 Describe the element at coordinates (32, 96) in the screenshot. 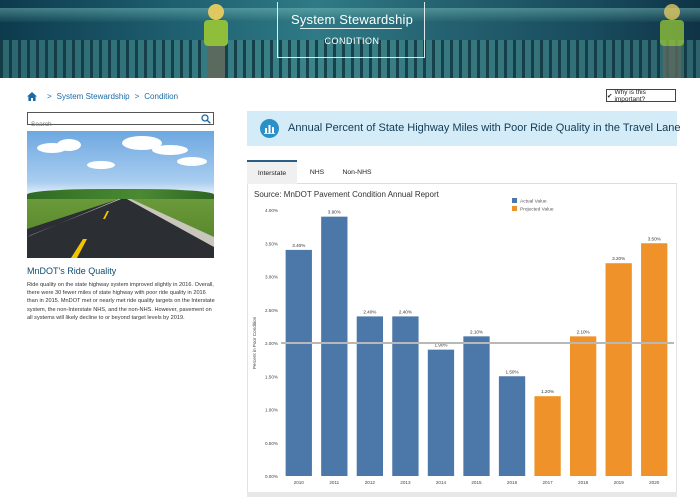

I see `home-icon` at that location.